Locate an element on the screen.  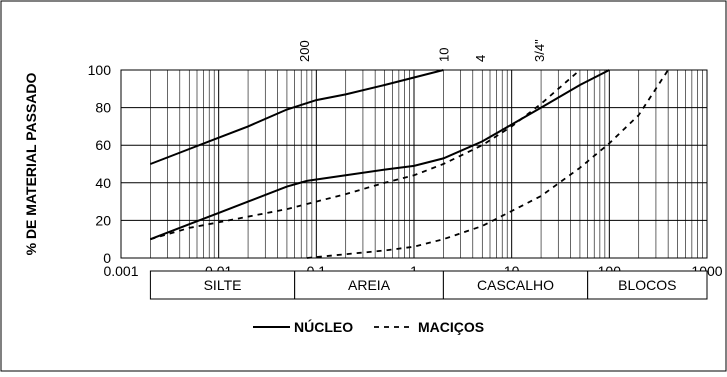
soil-class-label: CASCALHO is located at coordinates (515, 285).